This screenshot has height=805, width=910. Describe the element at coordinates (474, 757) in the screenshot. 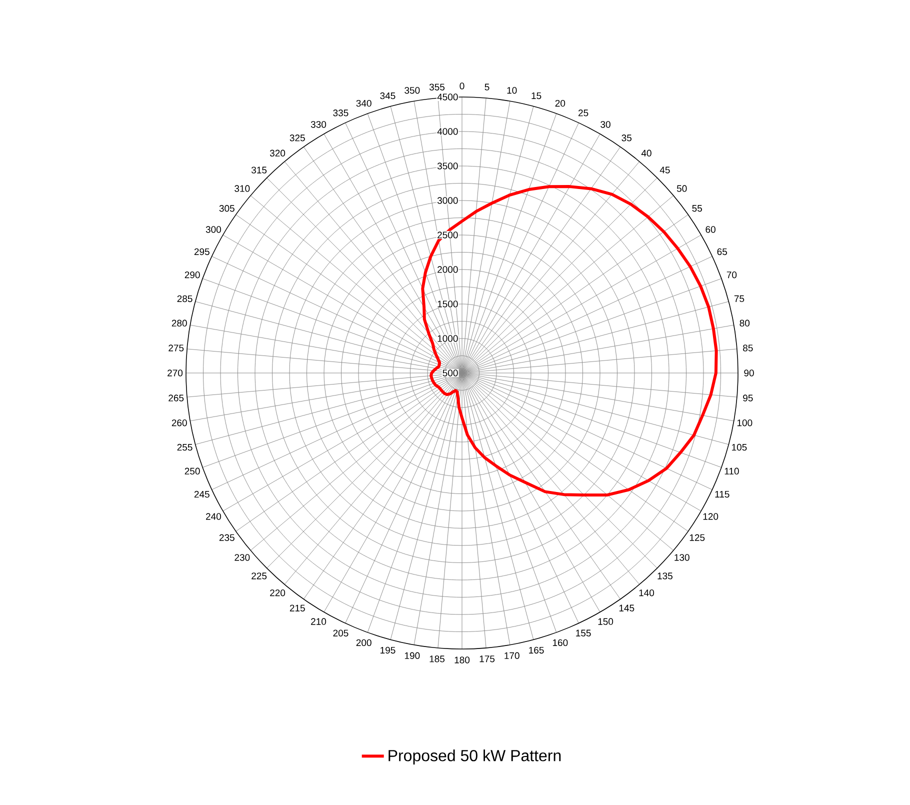

I see `legend-label: Proposed 50 kW Pattern` at that location.